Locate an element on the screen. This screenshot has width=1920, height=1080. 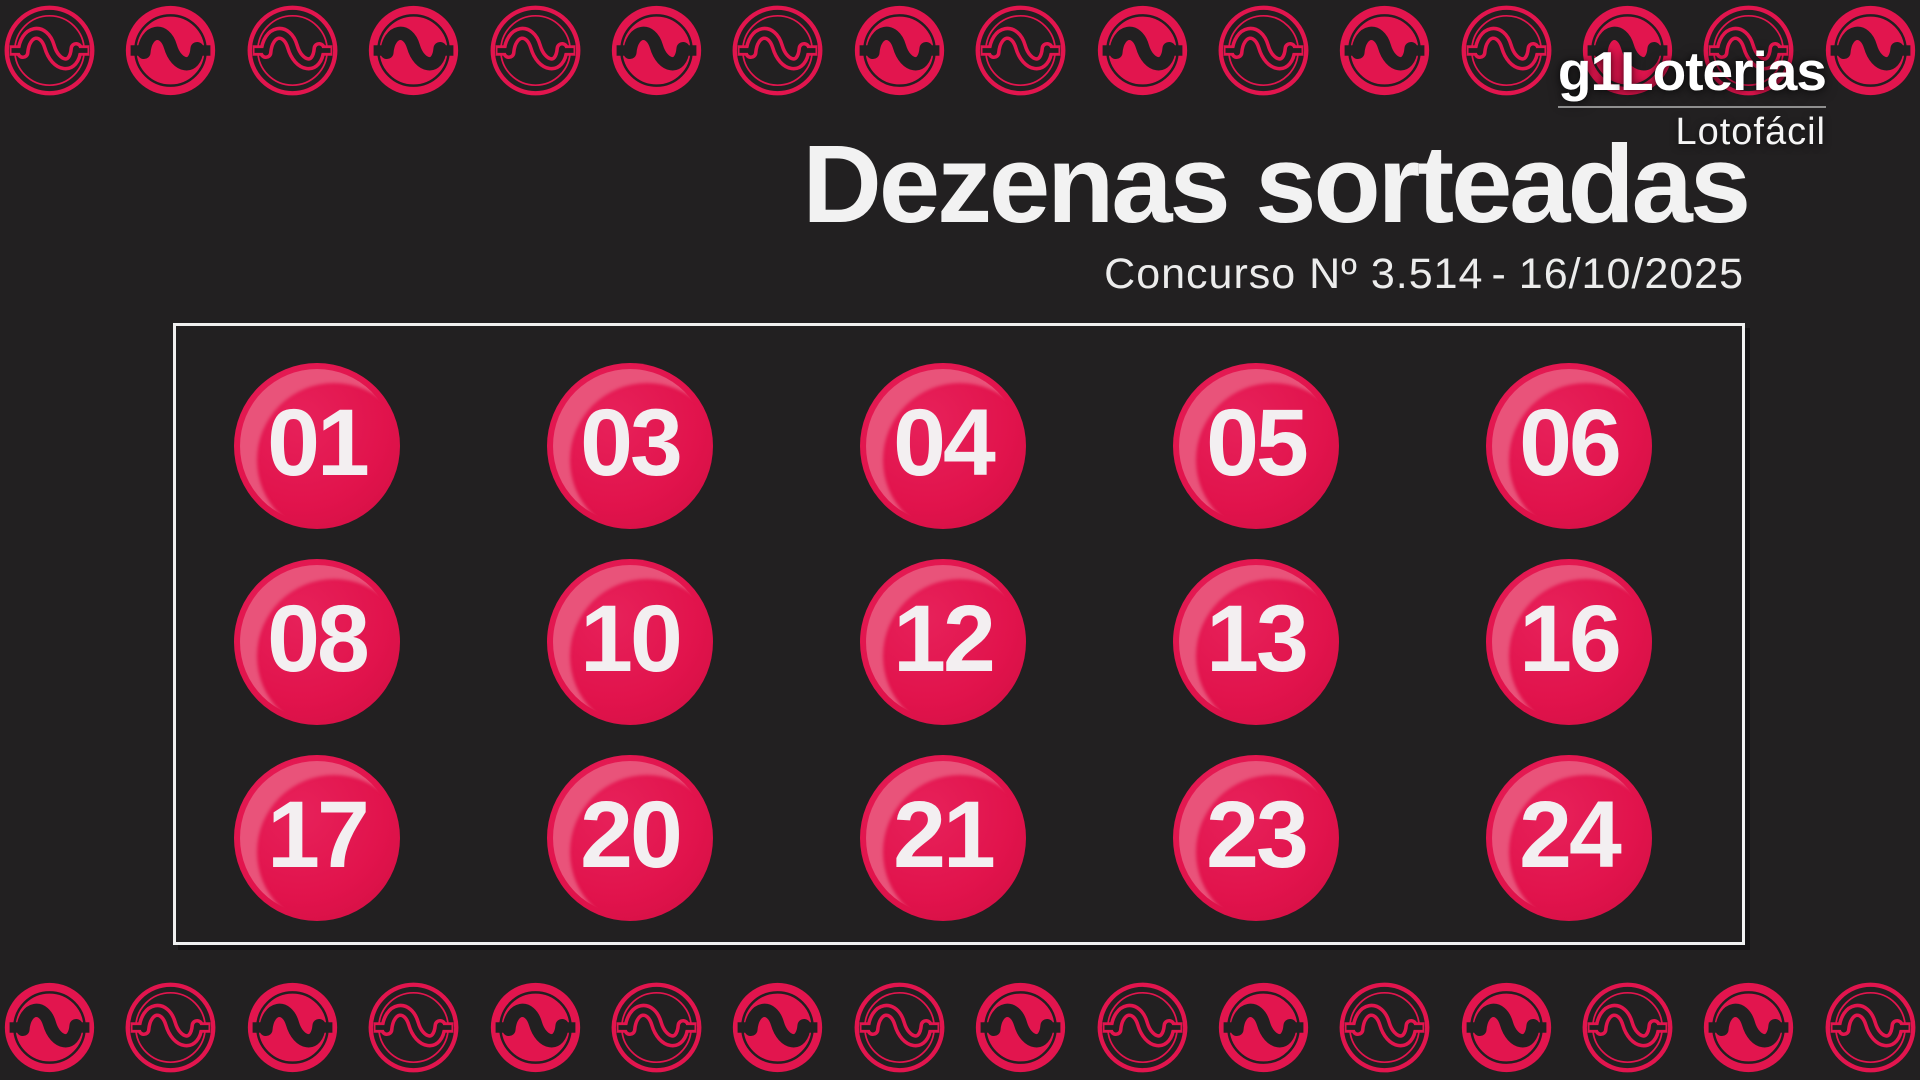
lottery-ball: 10 is located at coordinates (630, 642).